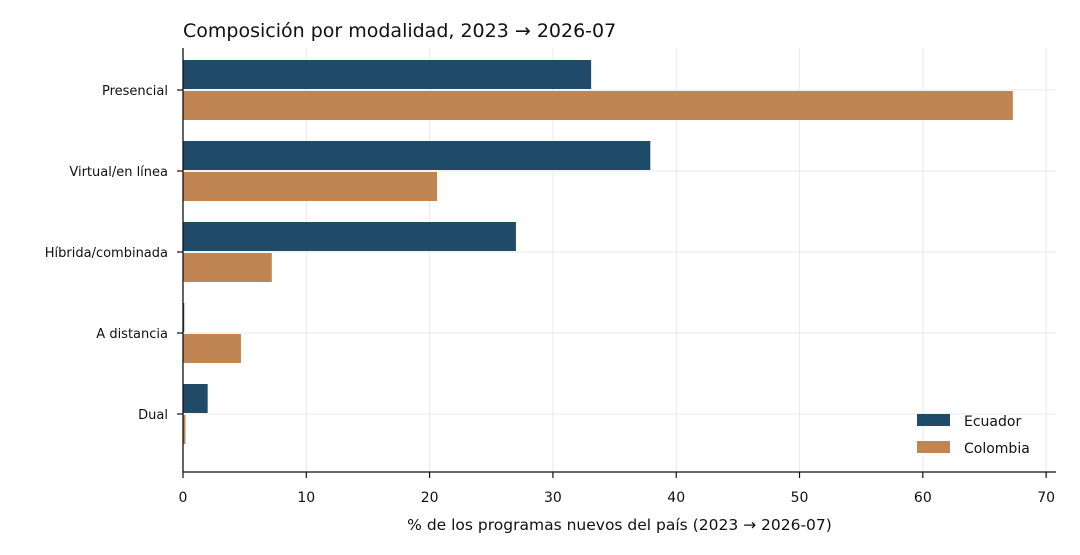  Describe the element at coordinates (183, 498) in the screenshot. I see `x-tick-label: 0` at that location.